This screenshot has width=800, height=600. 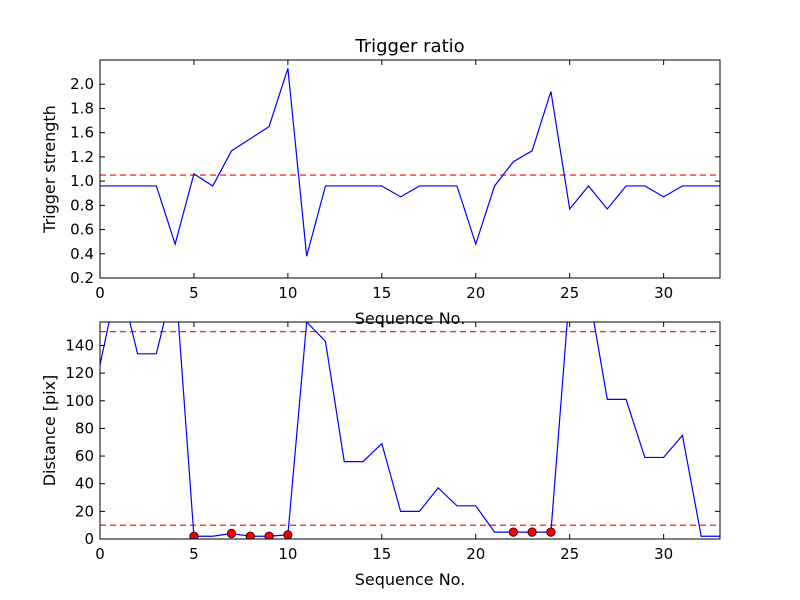 What do you see at coordinates (84, 456) in the screenshot?
I see `y-tick-label: 60` at bounding box center [84, 456].